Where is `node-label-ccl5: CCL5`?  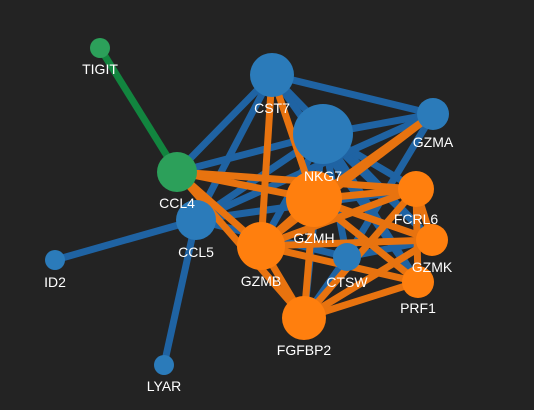
node-label-ccl5: CCL5 is located at coordinates (196, 252).